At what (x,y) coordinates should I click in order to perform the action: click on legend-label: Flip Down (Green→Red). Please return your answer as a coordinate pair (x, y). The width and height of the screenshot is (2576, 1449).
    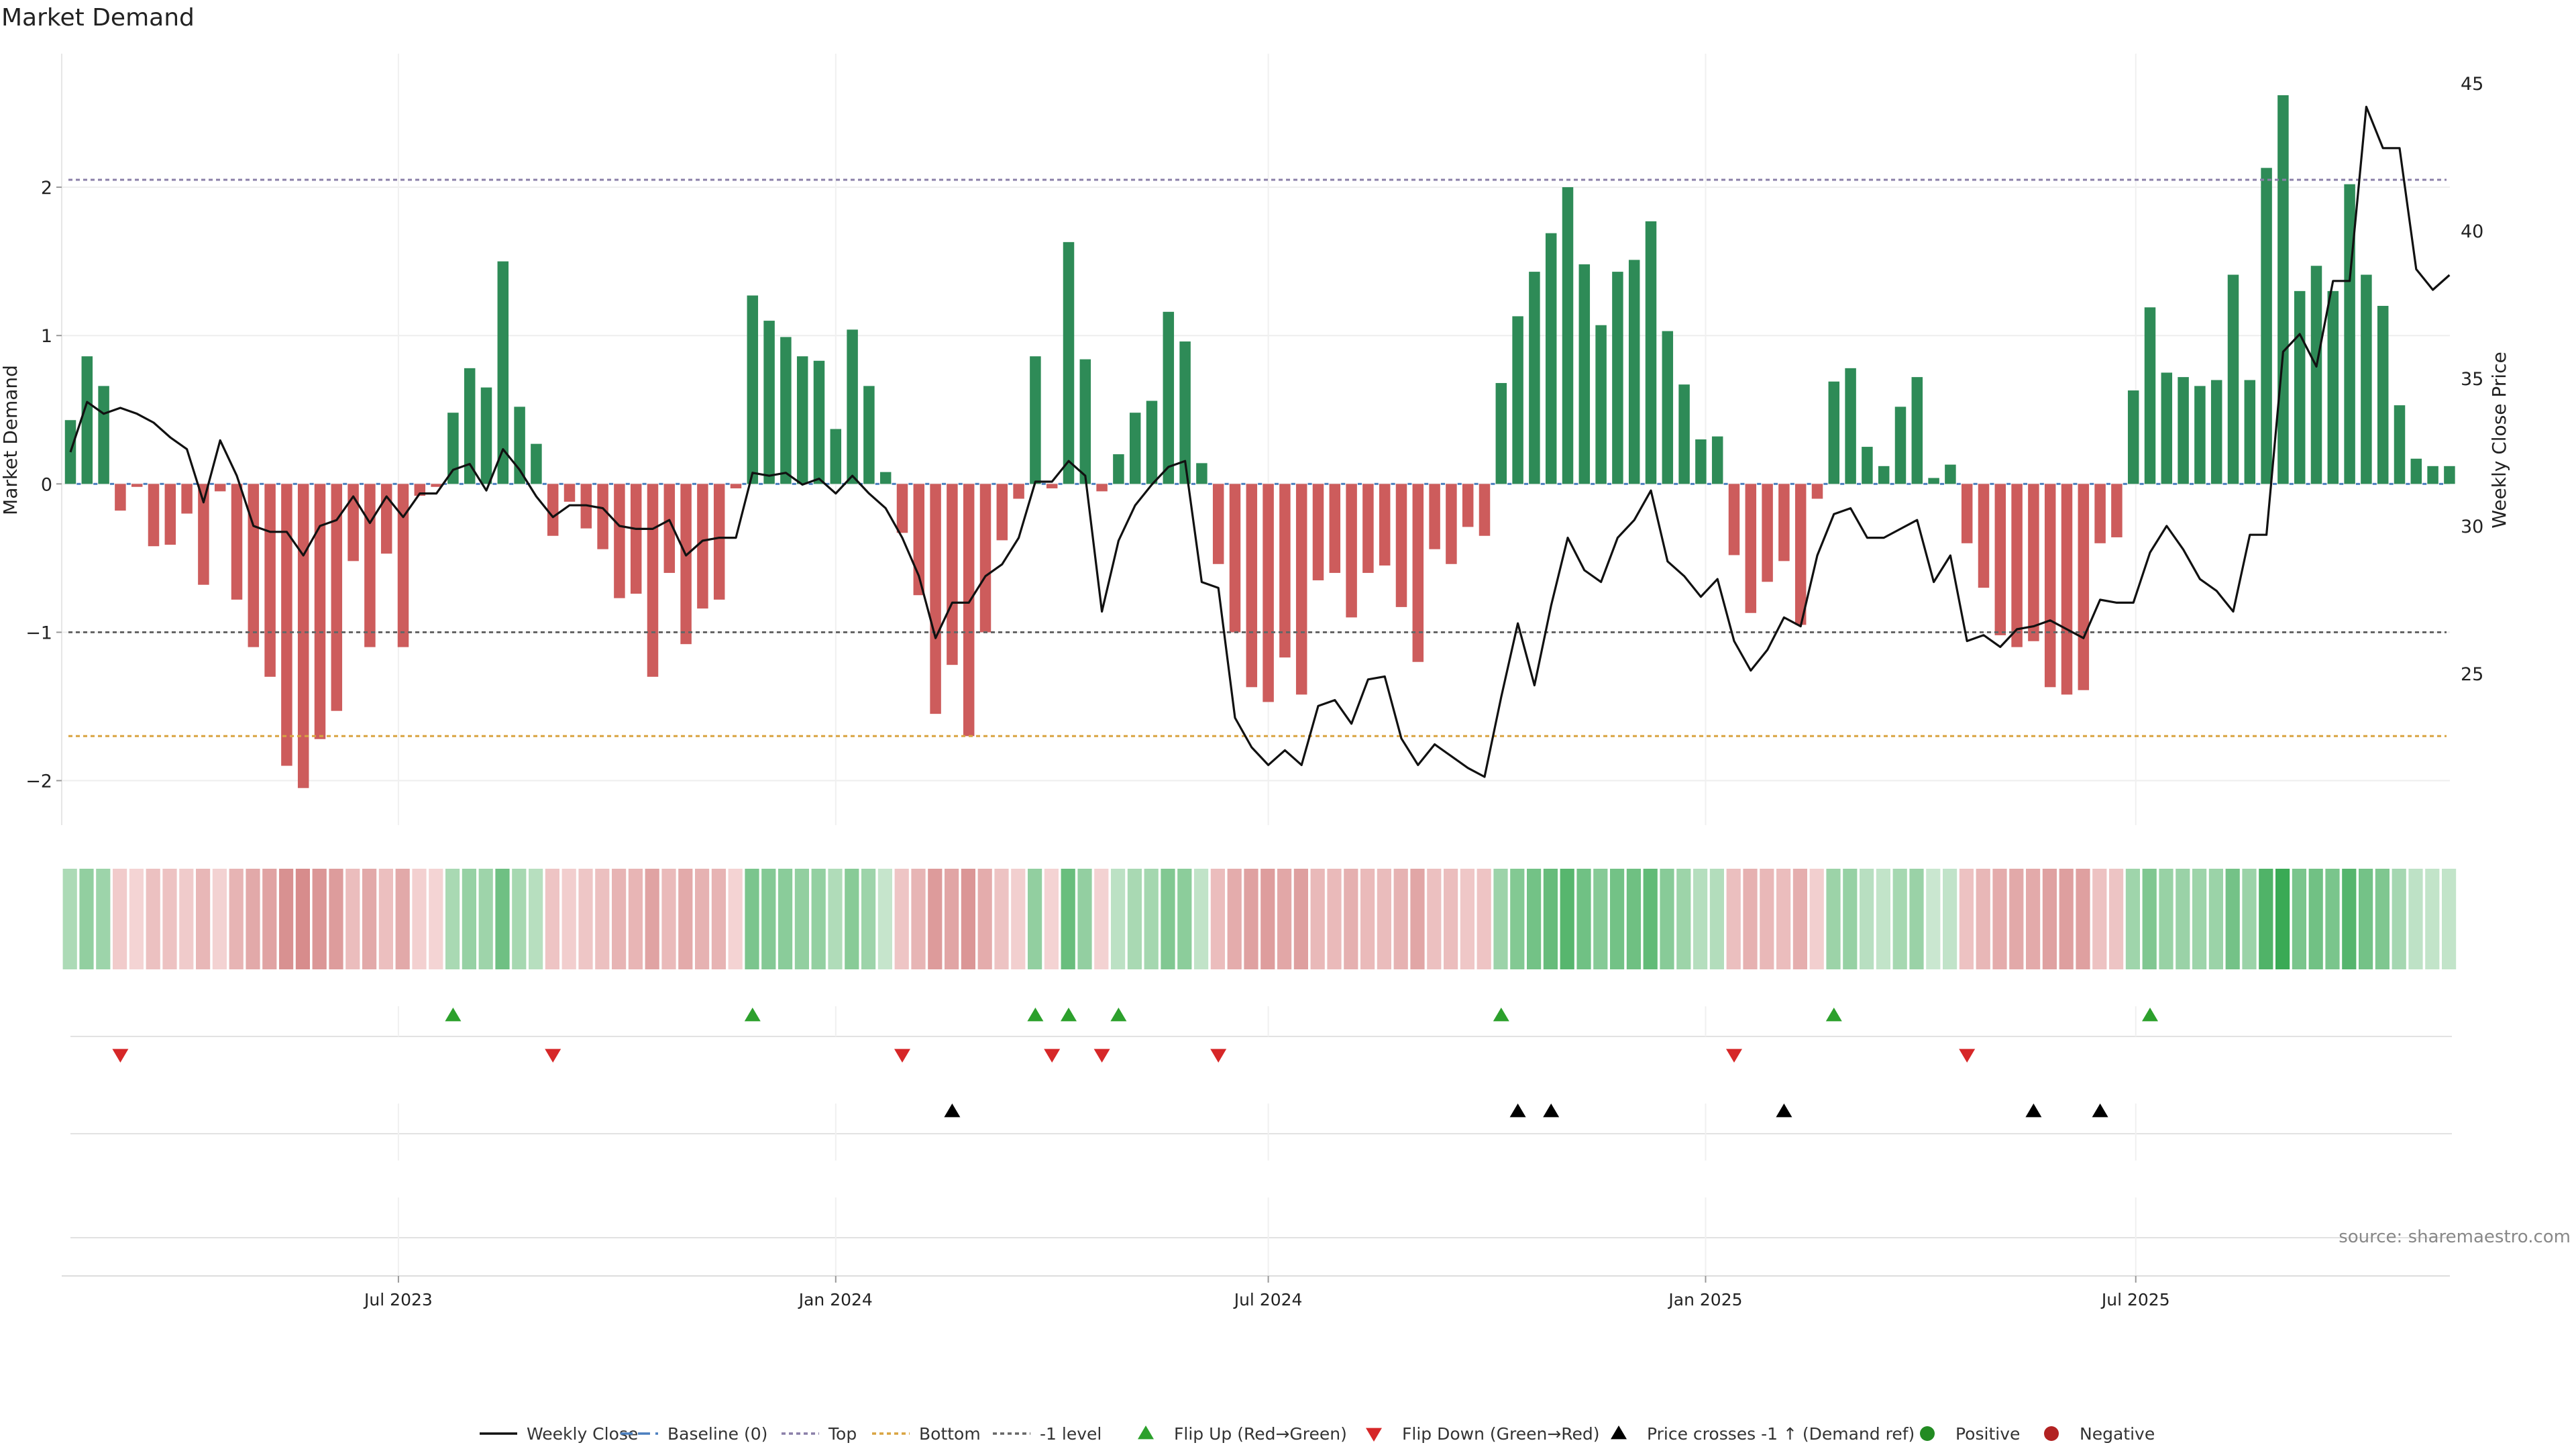
    Looking at the image, I should click on (1501, 1434).